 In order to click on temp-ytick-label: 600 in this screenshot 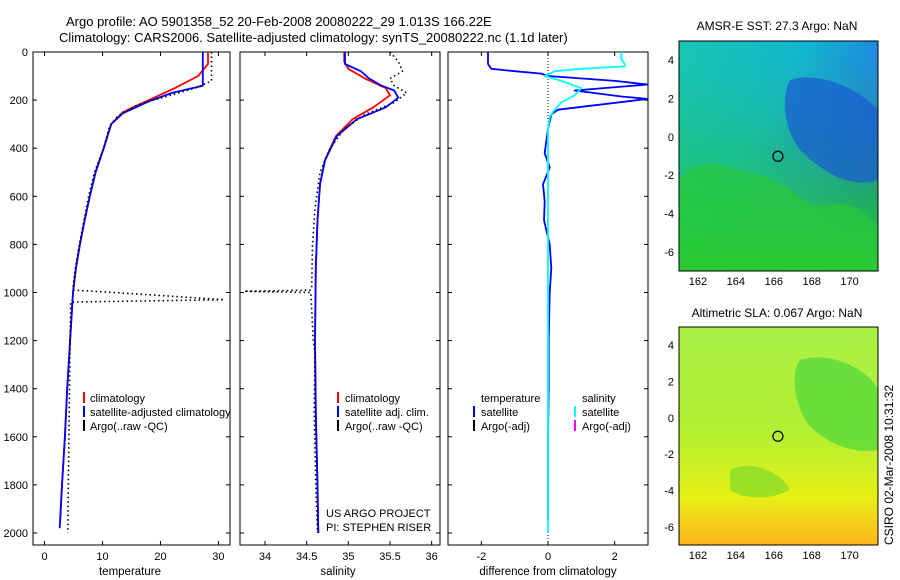, I will do `click(19, 197)`.